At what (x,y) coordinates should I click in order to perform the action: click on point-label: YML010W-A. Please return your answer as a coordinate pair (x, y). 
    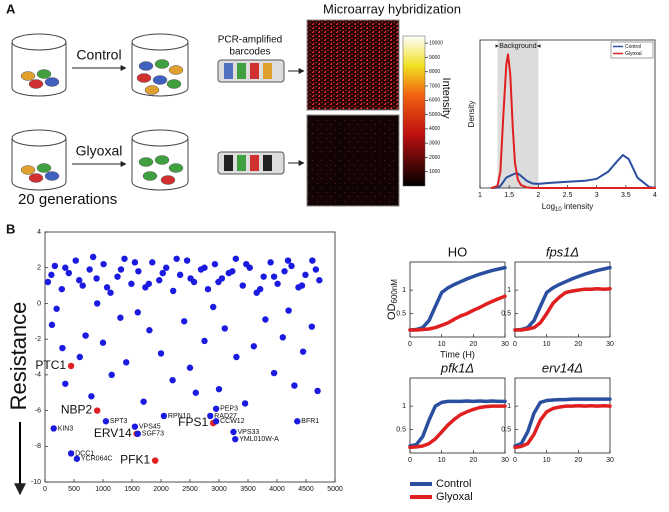
    Looking at the image, I should click on (259, 439).